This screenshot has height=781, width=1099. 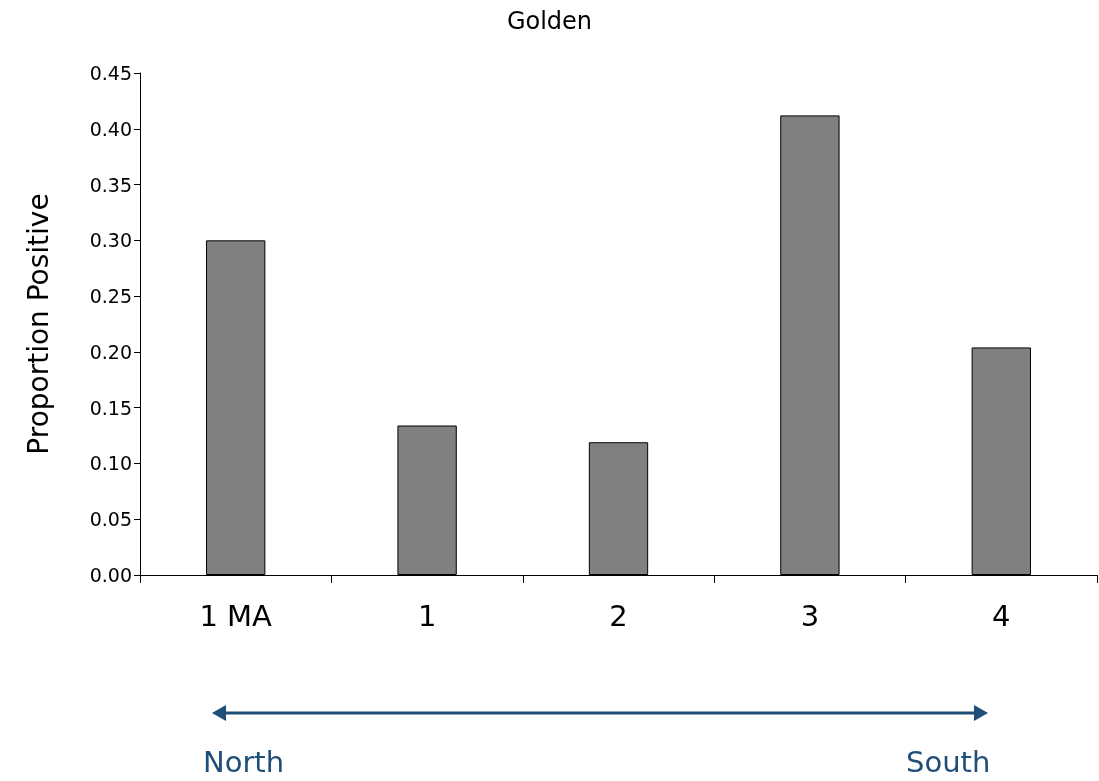 I want to click on y-tick-label: 0.30, so click(x=110, y=240).